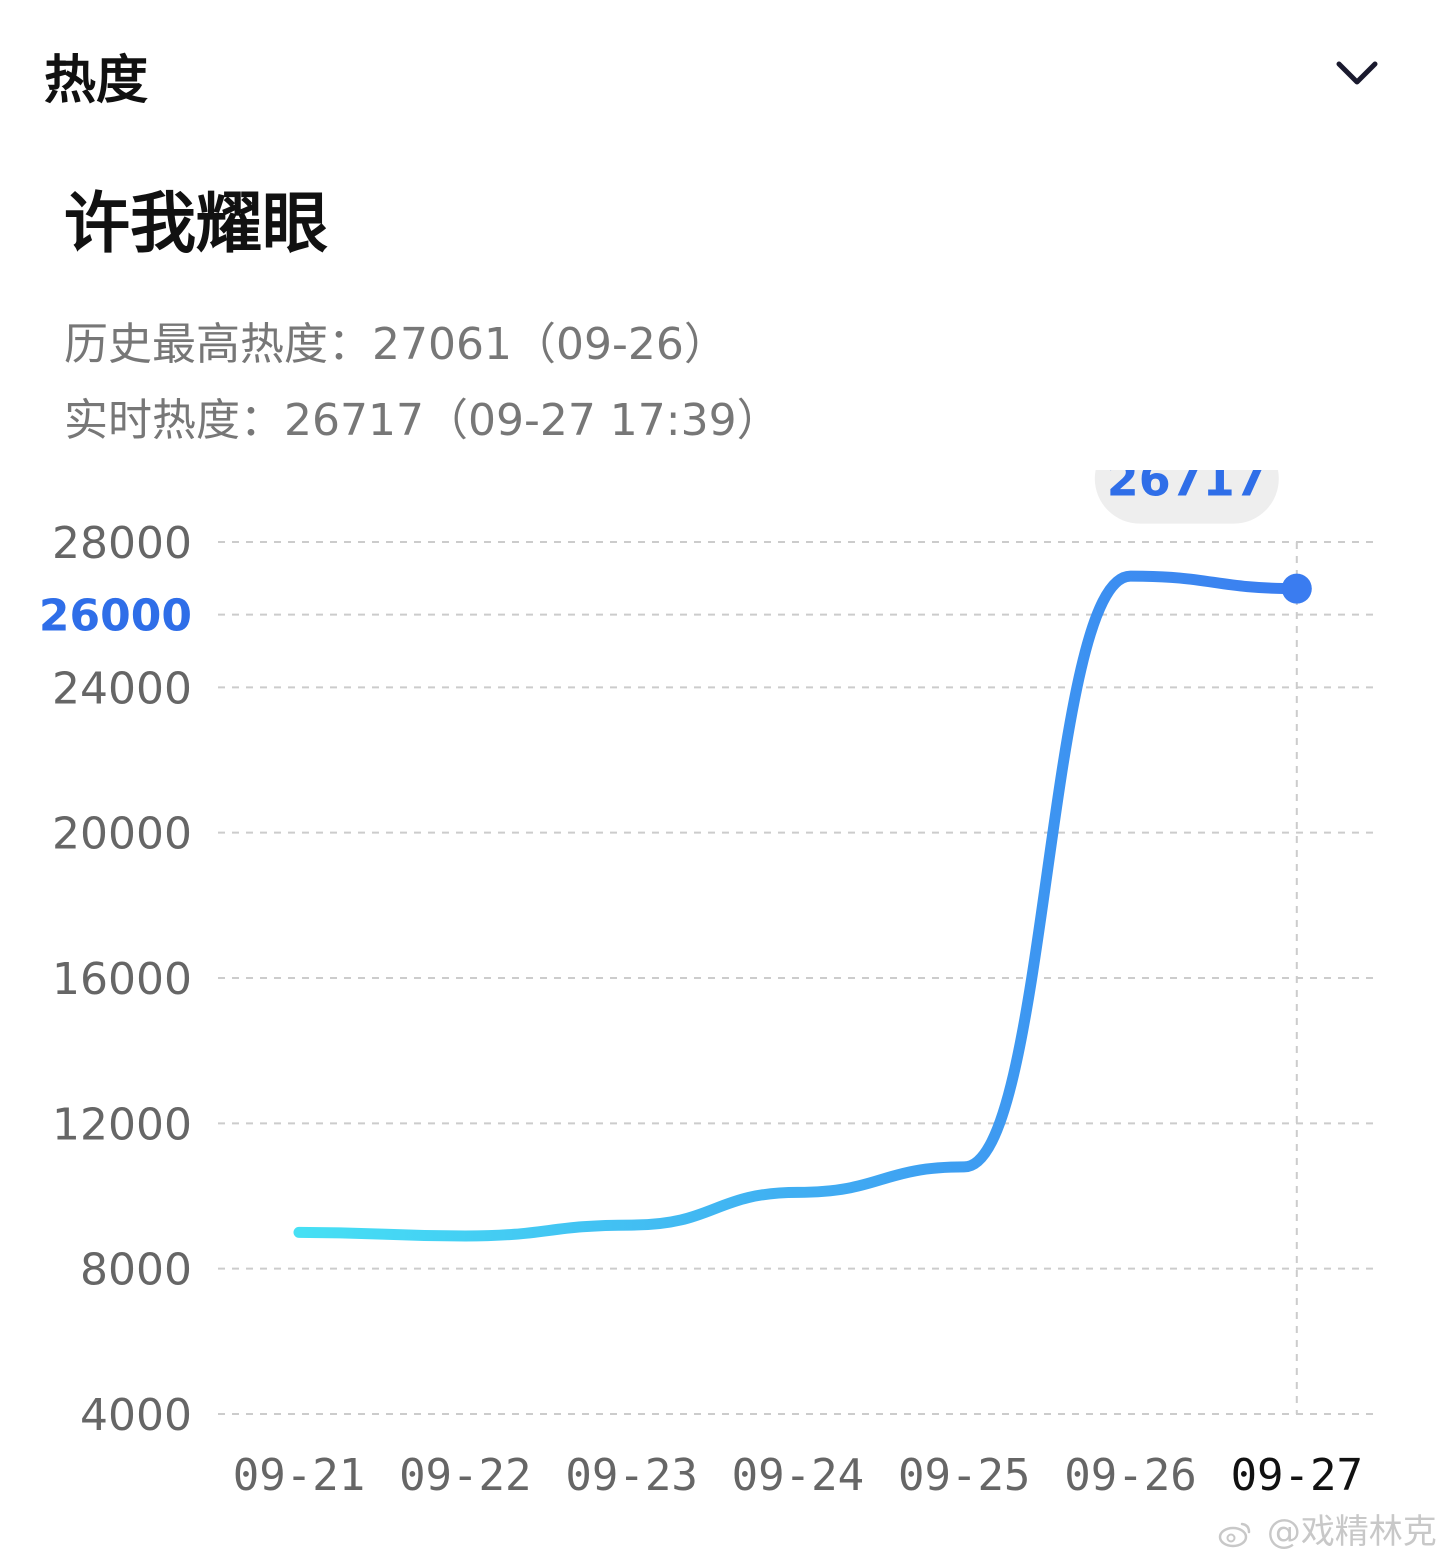 This screenshot has height=1560, width=1440. What do you see at coordinates (96, 81) in the screenshot?
I see `section-title: 热度` at bounding box center [96, 81].